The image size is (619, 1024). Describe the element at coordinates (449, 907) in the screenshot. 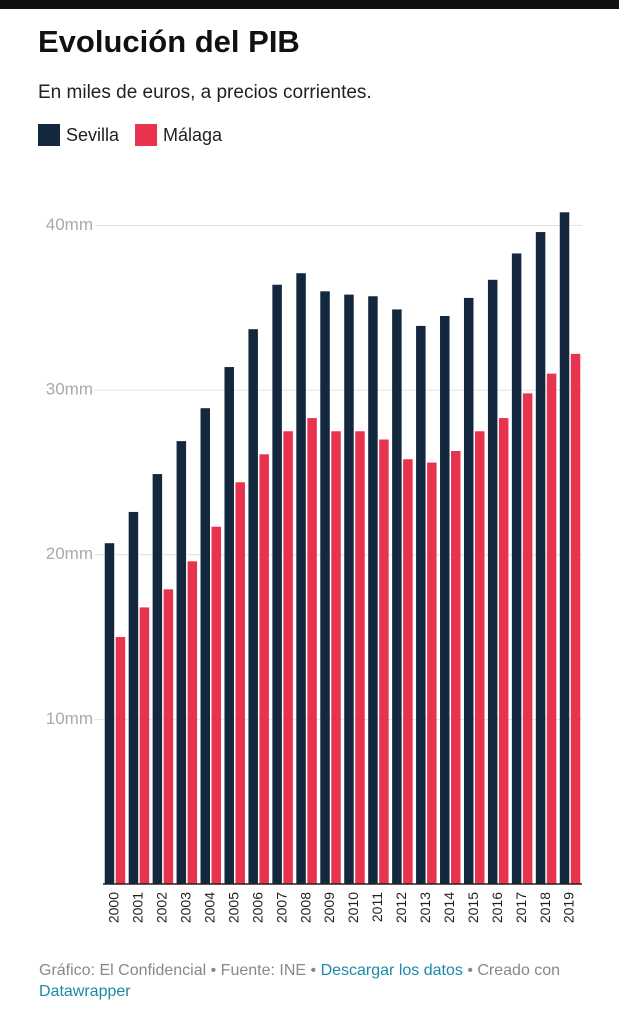

I see `x-tick-label: 2014` at that location.